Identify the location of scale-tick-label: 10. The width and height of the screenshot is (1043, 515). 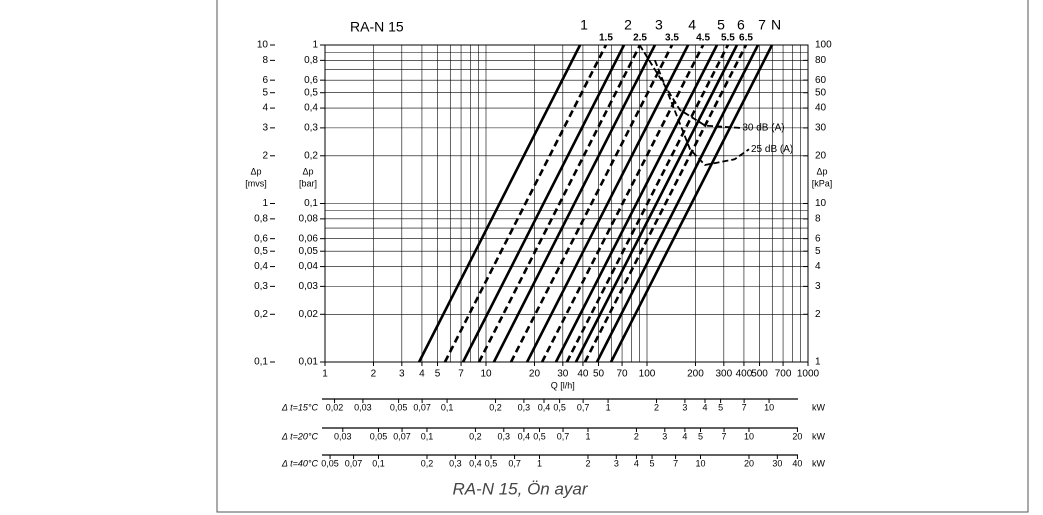
(769, 407).